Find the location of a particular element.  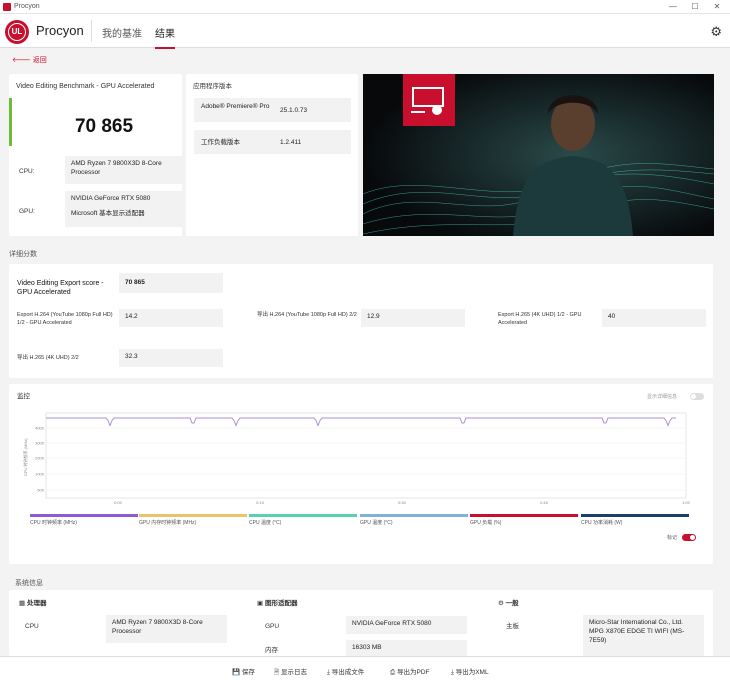

detail-main-value: 70 865 is located at coordinates (171, 283).